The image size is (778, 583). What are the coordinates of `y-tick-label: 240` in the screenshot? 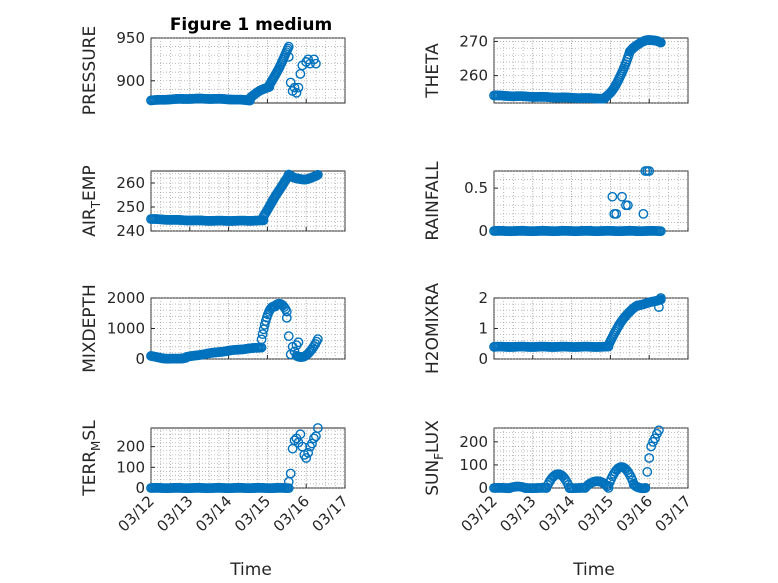 It's located at (130, 231).